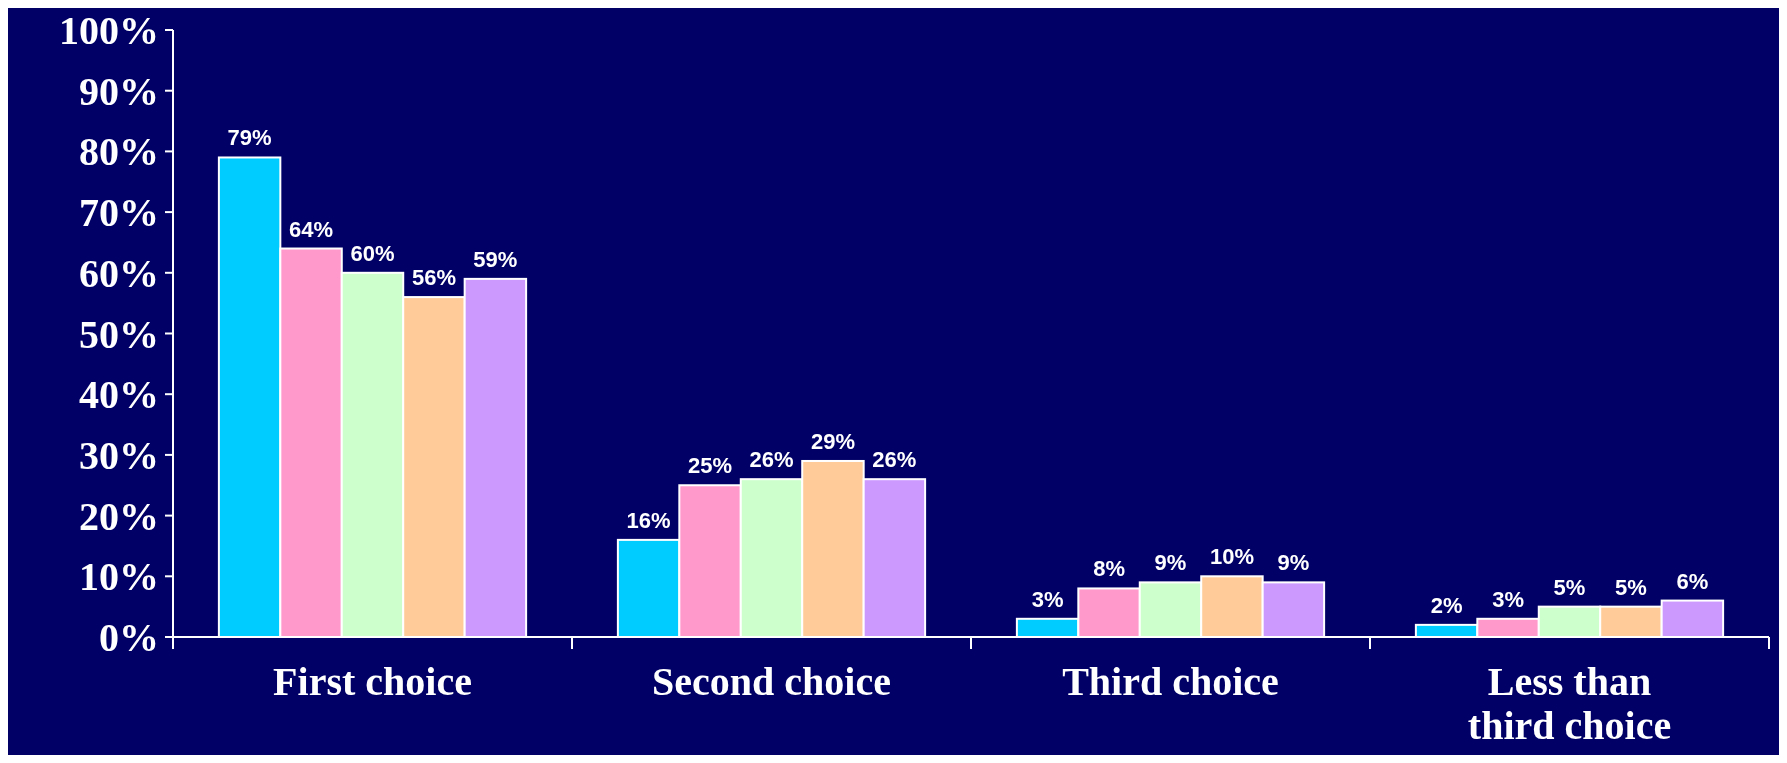 This screenshot has height=763, width=1787. Describe the element at coordinates (119, 213) in the screenshot. I see `y-tick-label: 70%` at that location.